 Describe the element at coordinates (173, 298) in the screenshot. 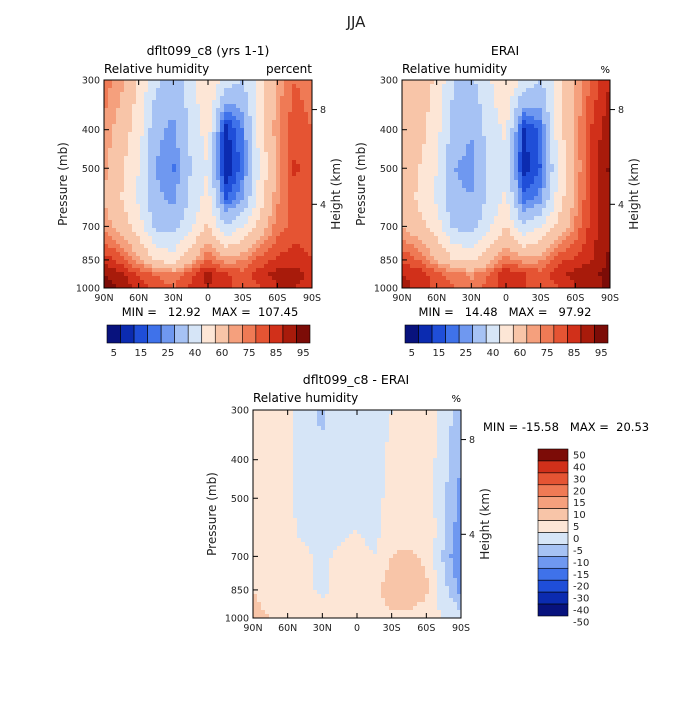

I see `x-tick-label: 30N` at that location.